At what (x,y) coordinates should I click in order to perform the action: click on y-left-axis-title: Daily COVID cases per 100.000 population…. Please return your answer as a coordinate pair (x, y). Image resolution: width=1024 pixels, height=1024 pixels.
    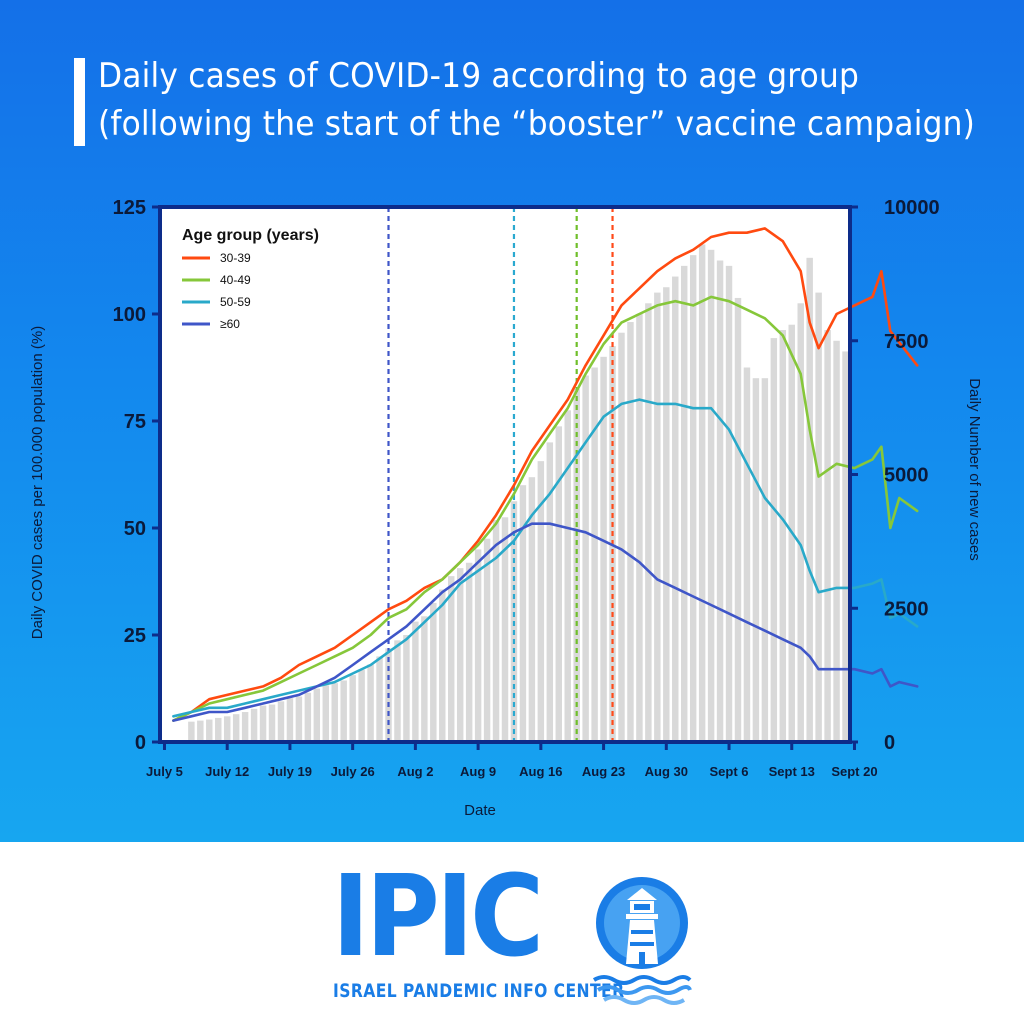
    Looking at the image, I should click on (37, 483).